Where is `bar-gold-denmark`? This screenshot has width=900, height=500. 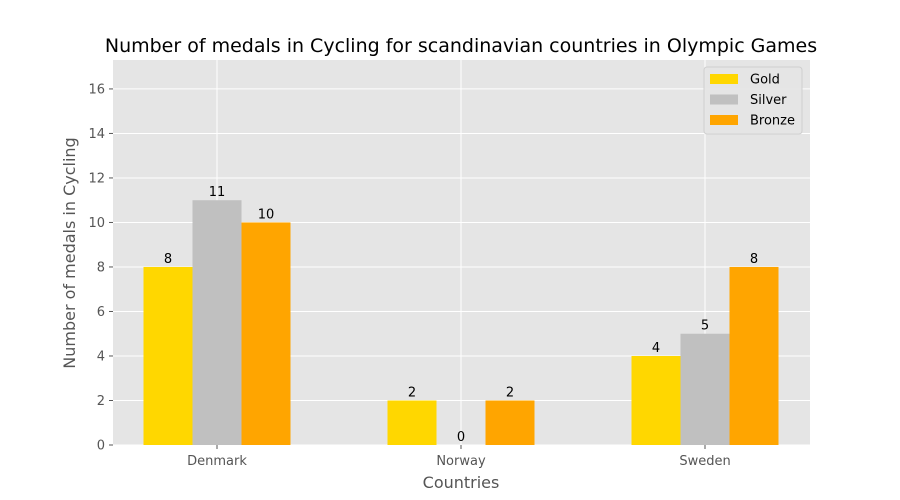 bar-gold-denmark is located at coordinates (168, 355).